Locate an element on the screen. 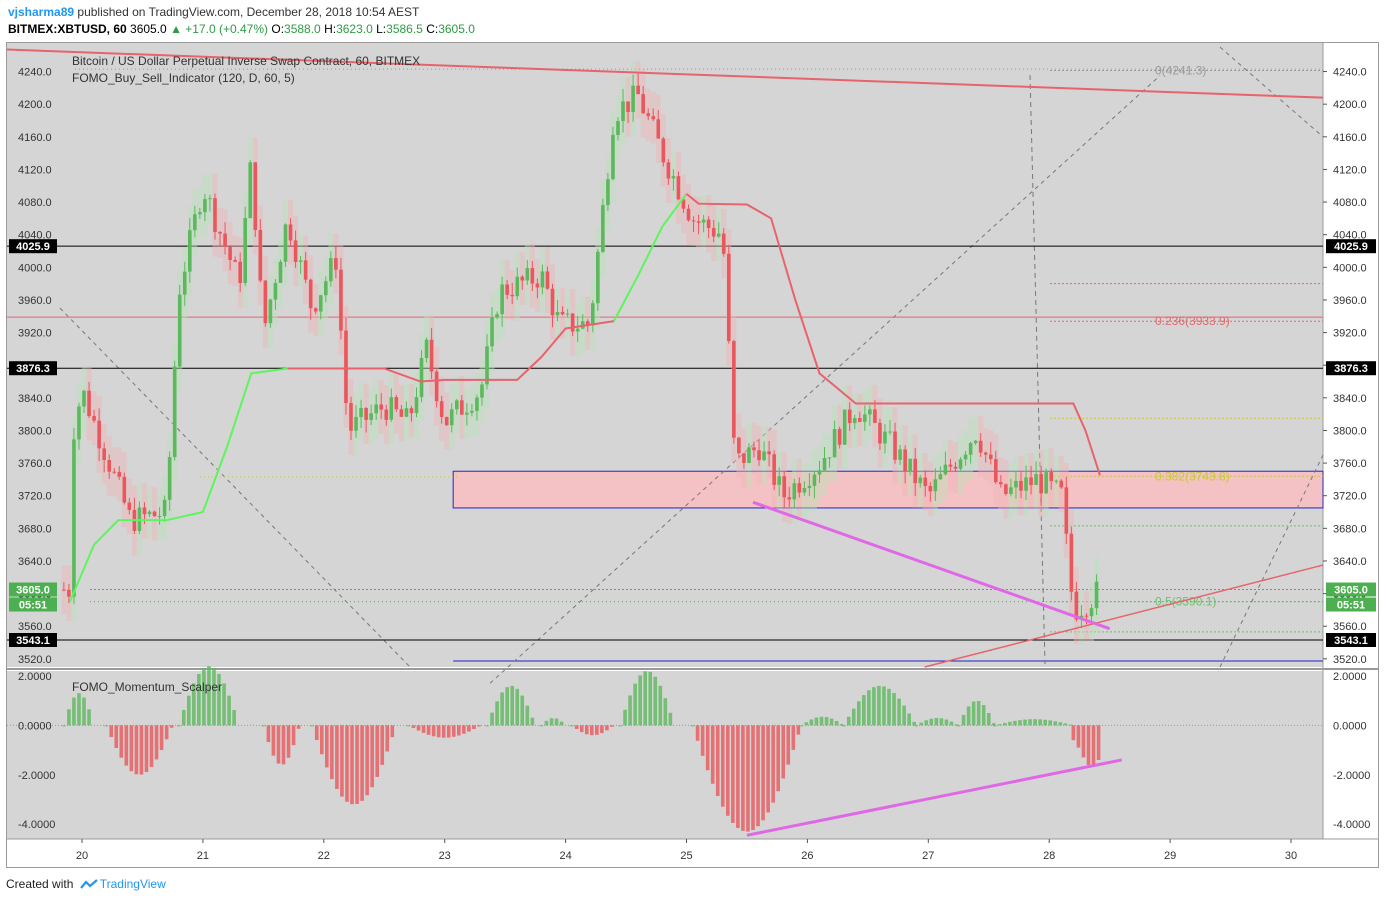 The image size is (1387, 904). author-link: vjsharma89 is located at coordinates (41, 12).